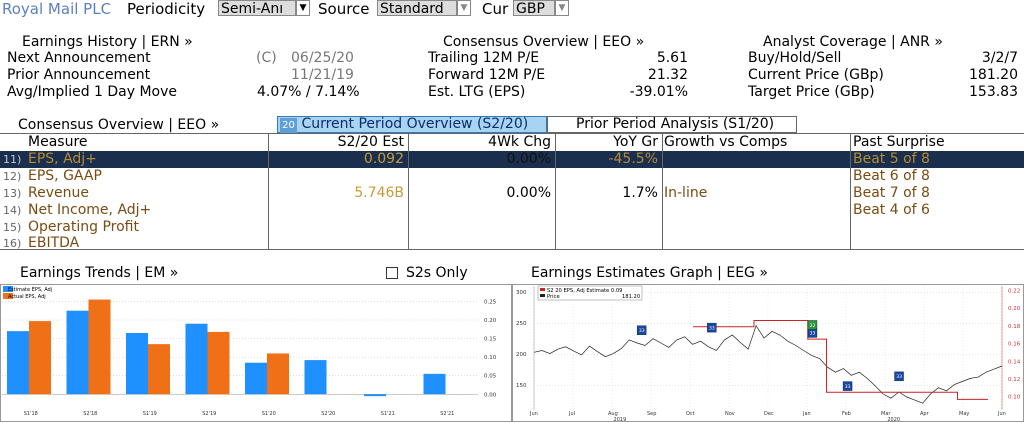 The height and width of the screenshot is (422, 1024). What do you see at coordinates (534, 8) in the screenshot?
I see `currency-select: GBP` at bounding box center [534, 8].